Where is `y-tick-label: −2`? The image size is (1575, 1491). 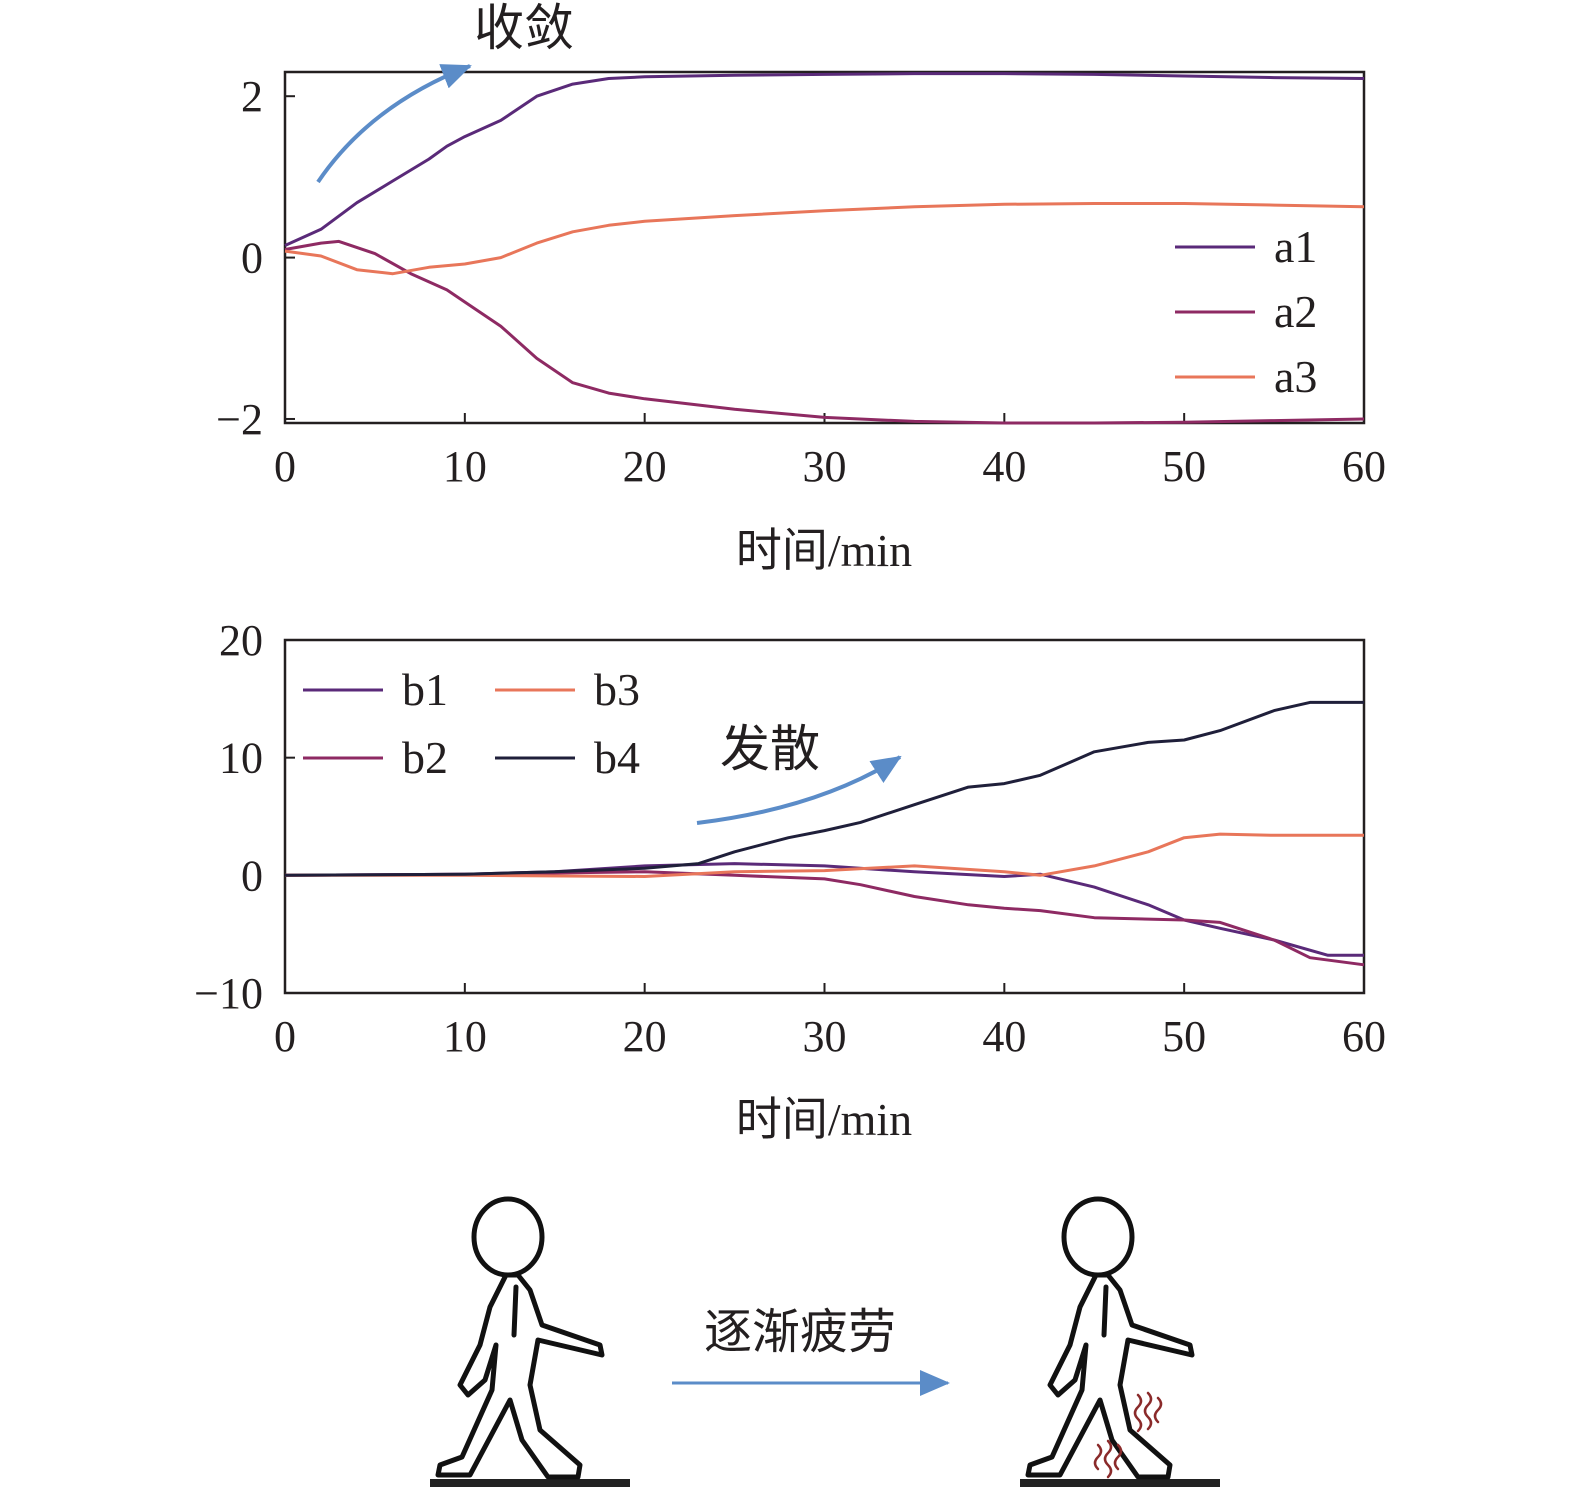 y-tick-label: −2 is located at coordinates (239, 419).